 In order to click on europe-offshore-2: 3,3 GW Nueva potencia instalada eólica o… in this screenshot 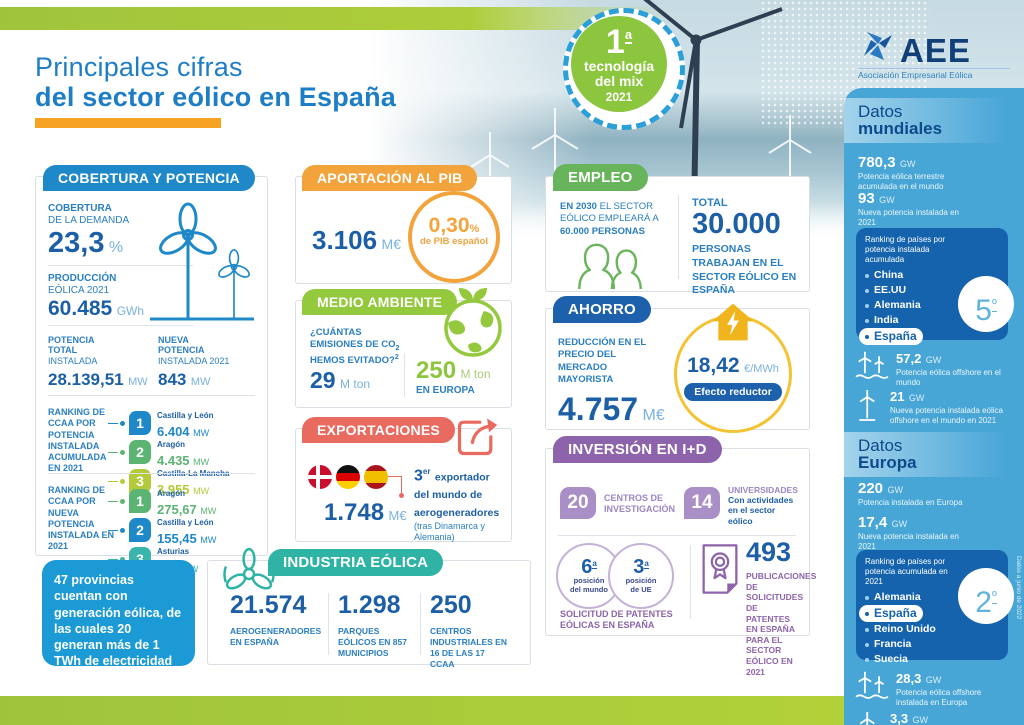, I will do `click(928, 717)`.